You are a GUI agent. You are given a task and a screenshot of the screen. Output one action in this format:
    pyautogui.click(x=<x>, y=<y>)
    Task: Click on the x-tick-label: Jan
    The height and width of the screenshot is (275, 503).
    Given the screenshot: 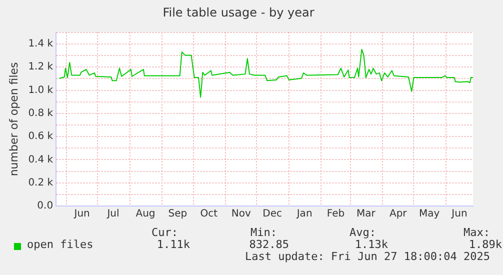 What is the action you would take?
    pyautogui.click(x=304, y=214)
    